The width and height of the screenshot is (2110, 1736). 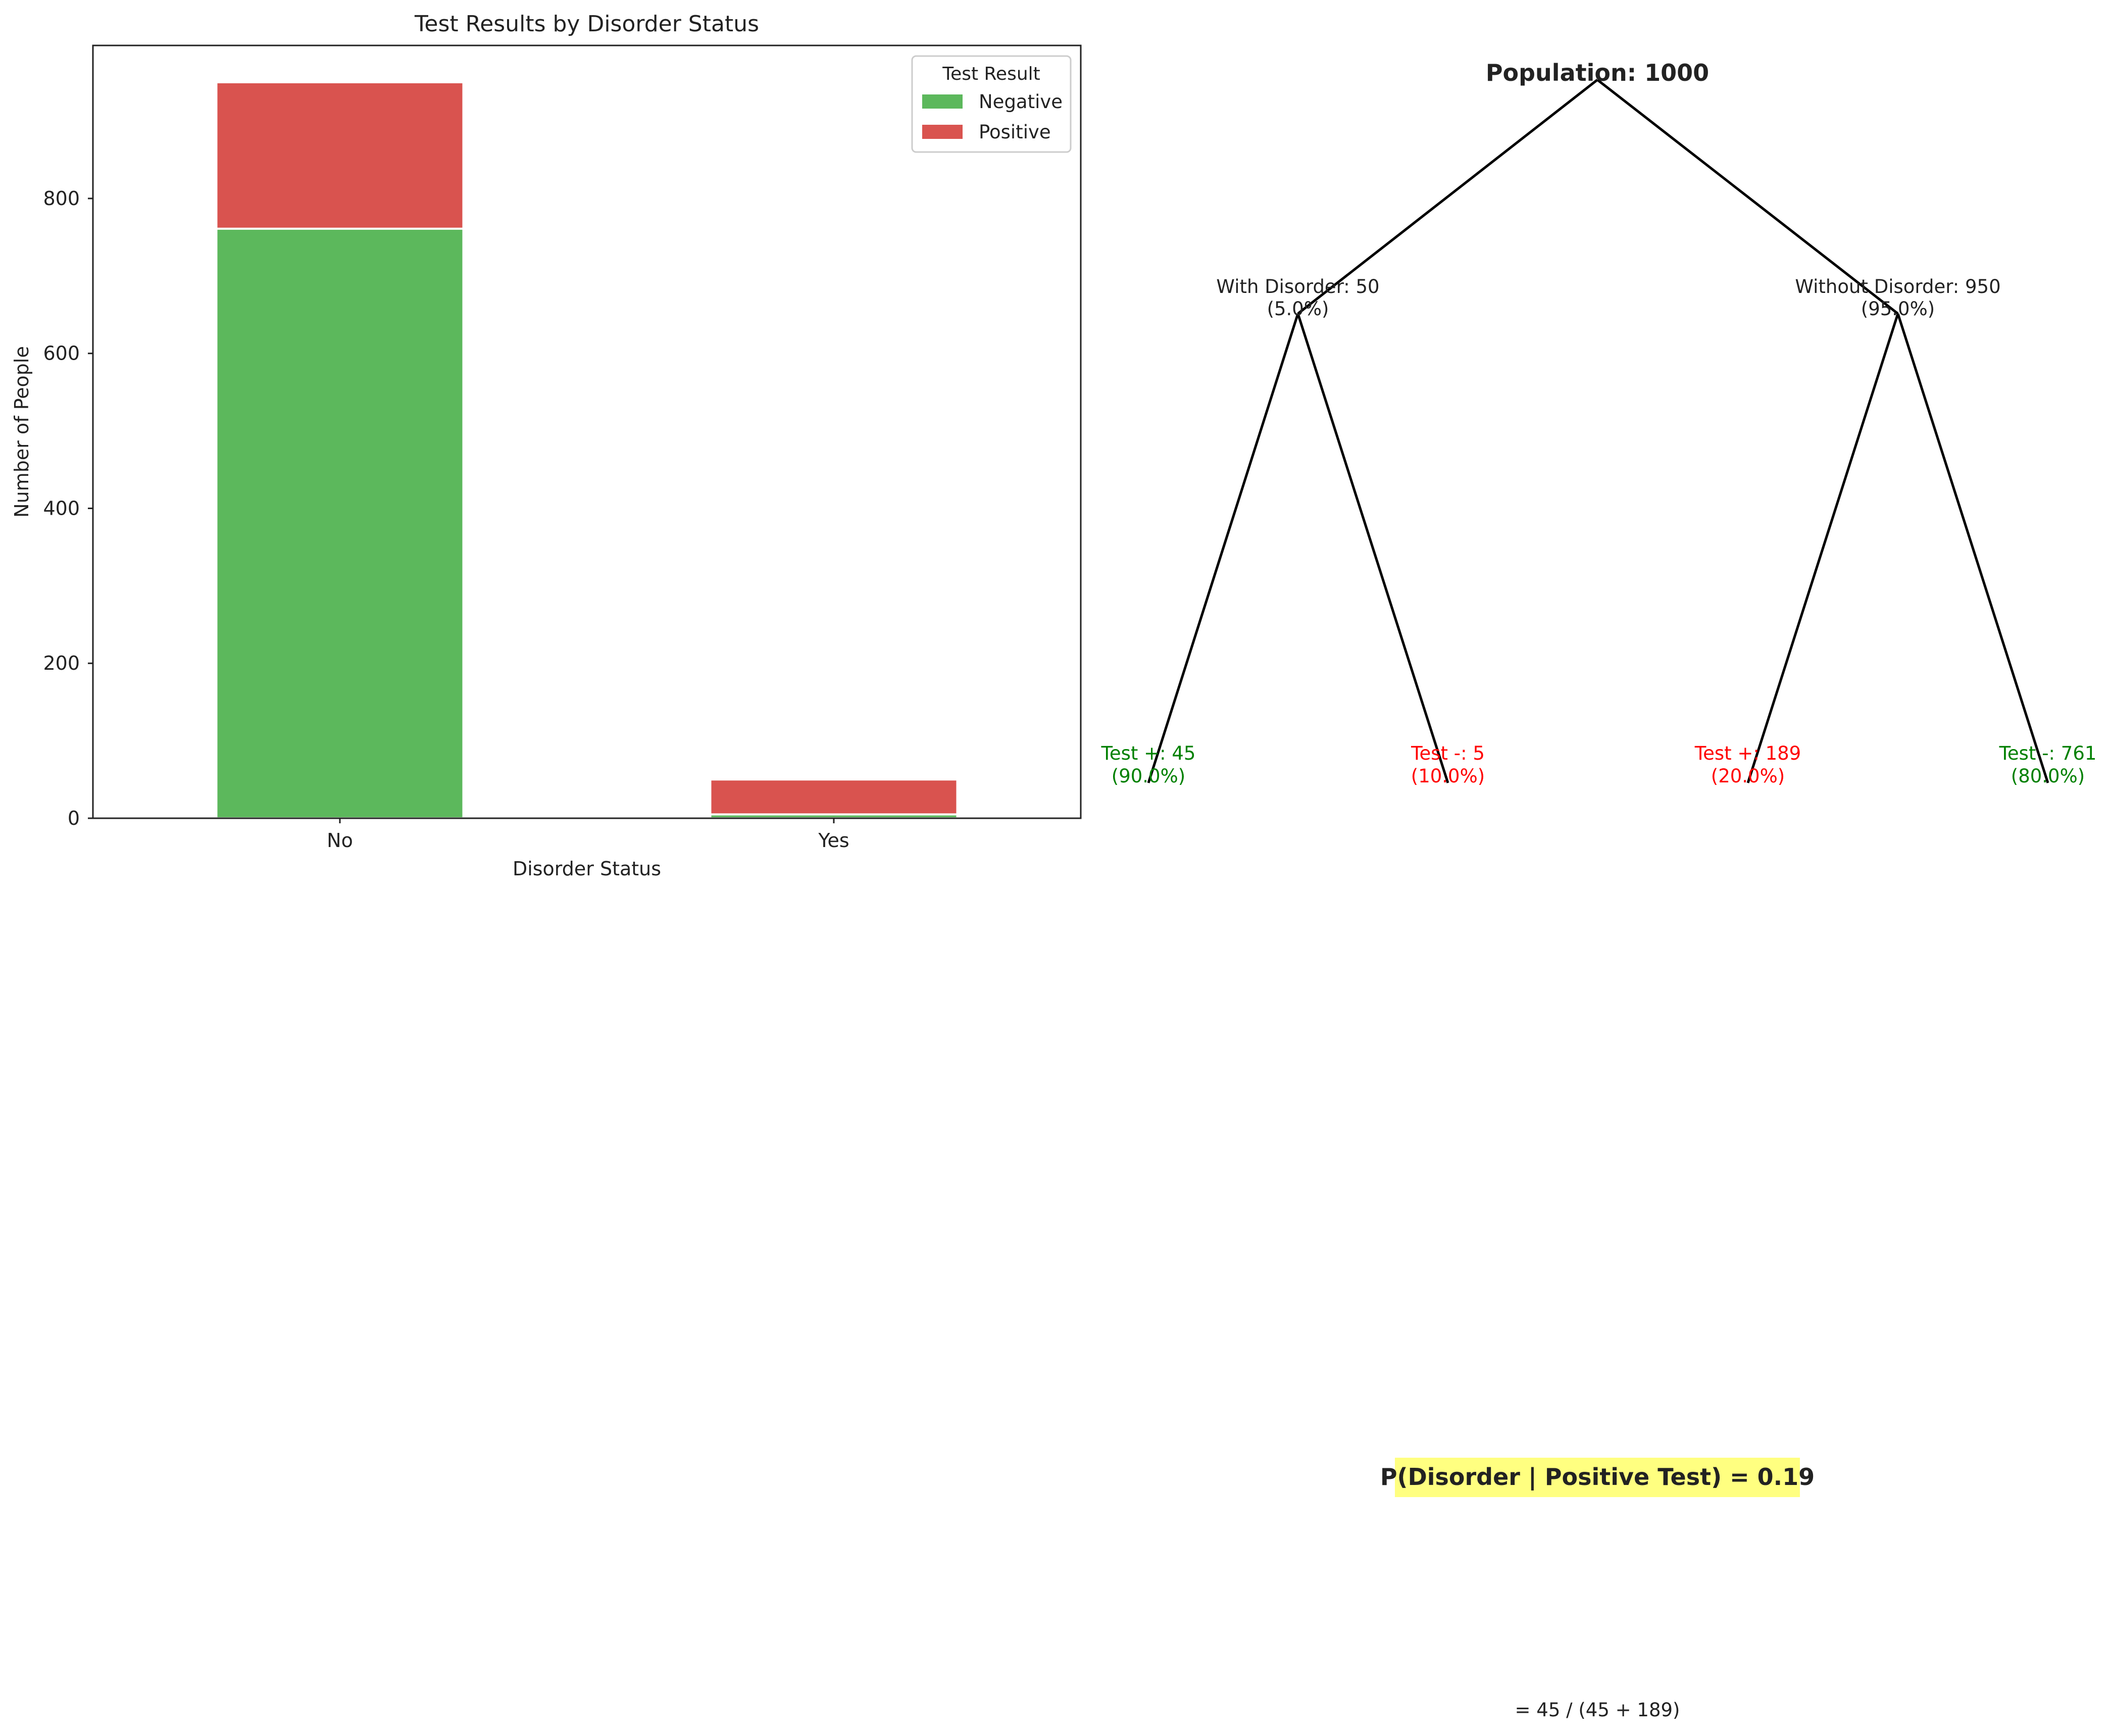 What do you see at coordinates (1597, 72) in the screenshot?
I see `root-node-label: Population: 1000` at bounding box center [1597, 72].